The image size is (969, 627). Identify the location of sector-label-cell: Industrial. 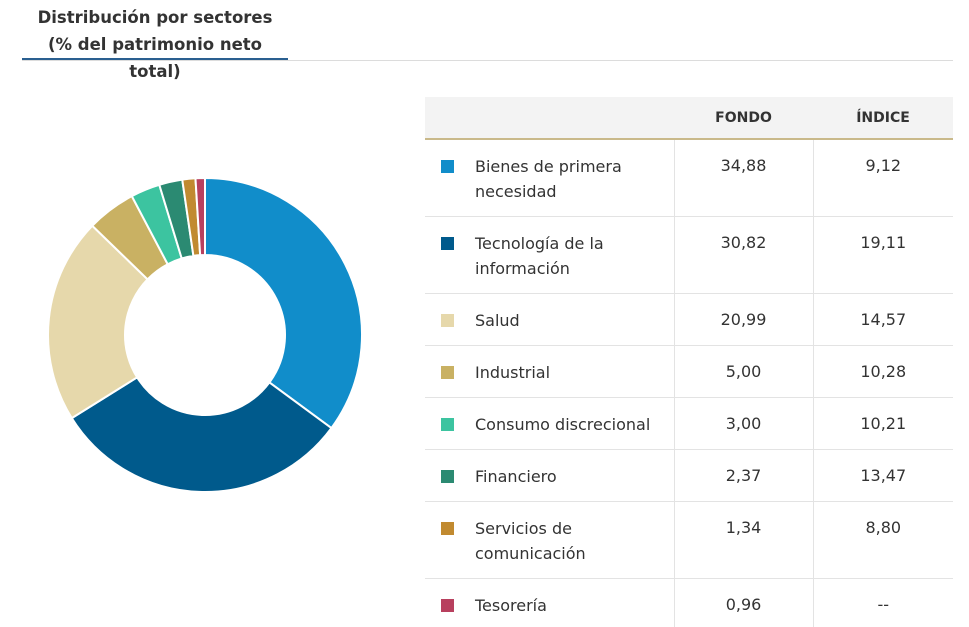
(549, 371).